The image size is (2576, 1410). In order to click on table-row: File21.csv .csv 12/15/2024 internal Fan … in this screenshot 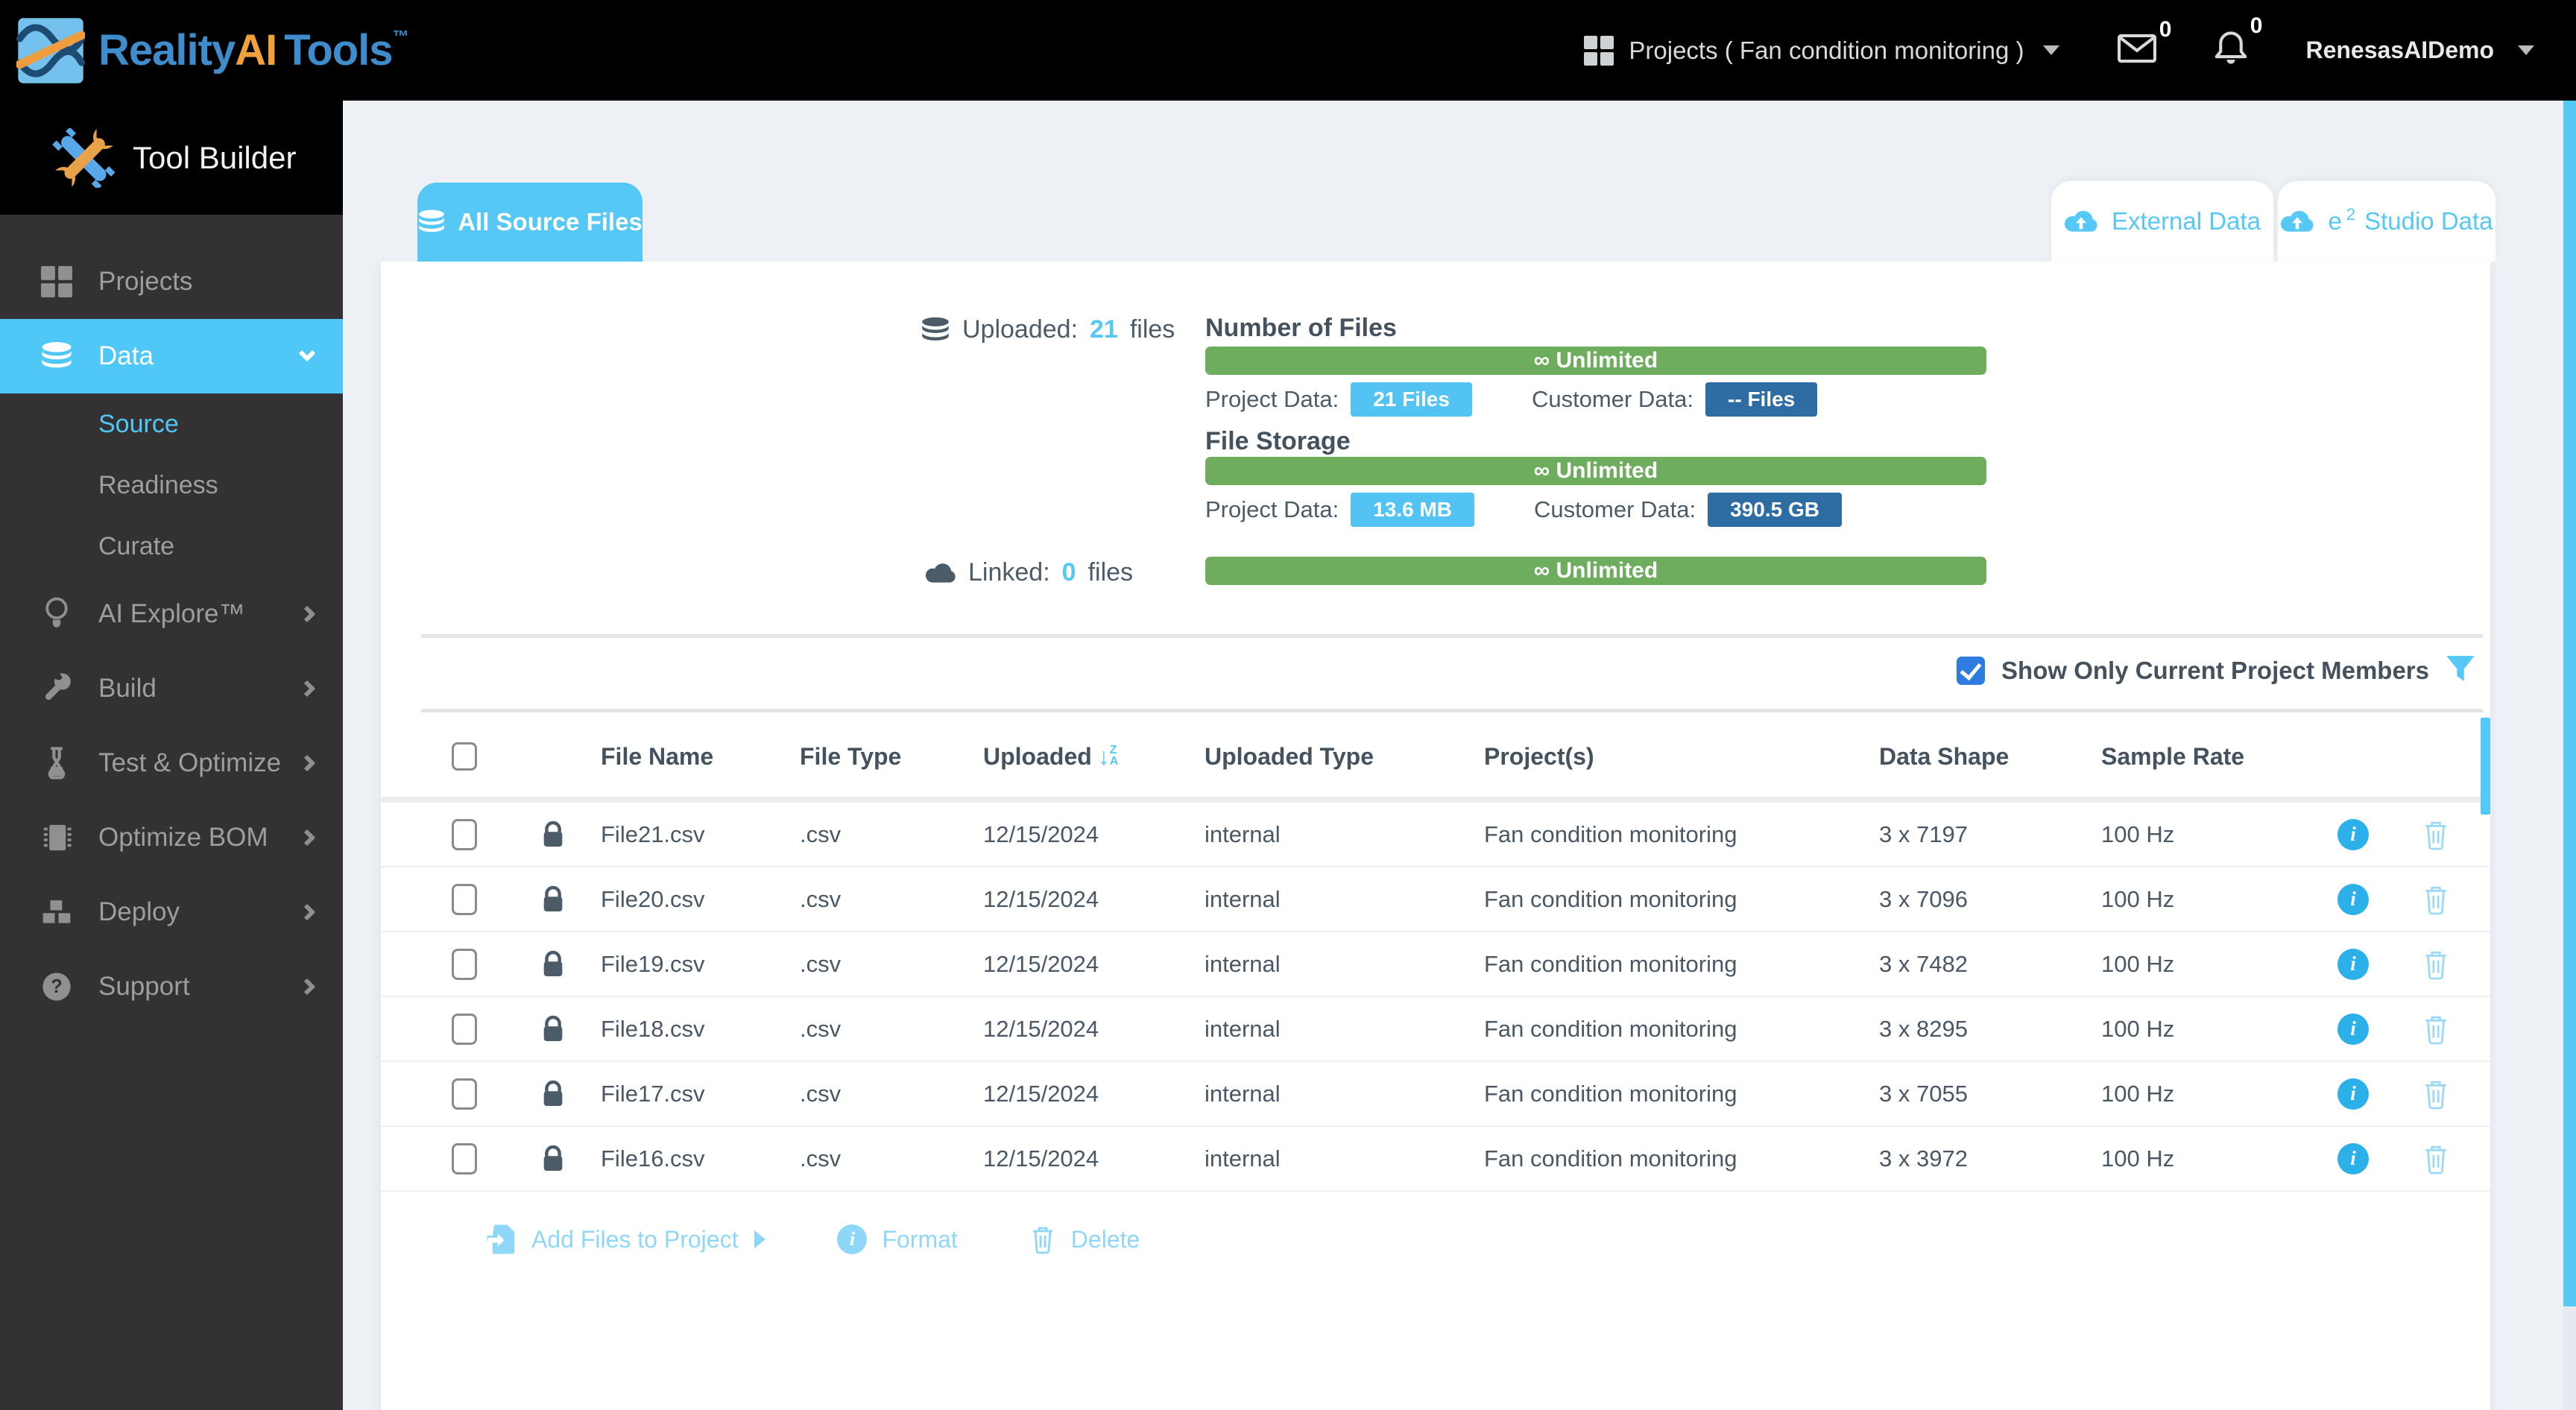, I will do `click(1435, 834)`.